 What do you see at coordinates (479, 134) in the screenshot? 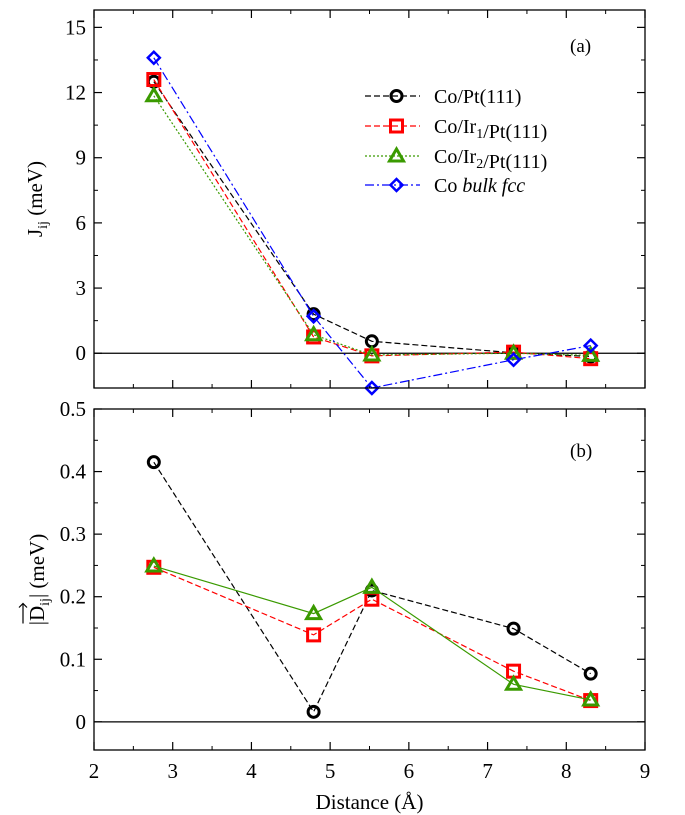
I see `legend-label-part: 1` at bounding box center [479, 134].